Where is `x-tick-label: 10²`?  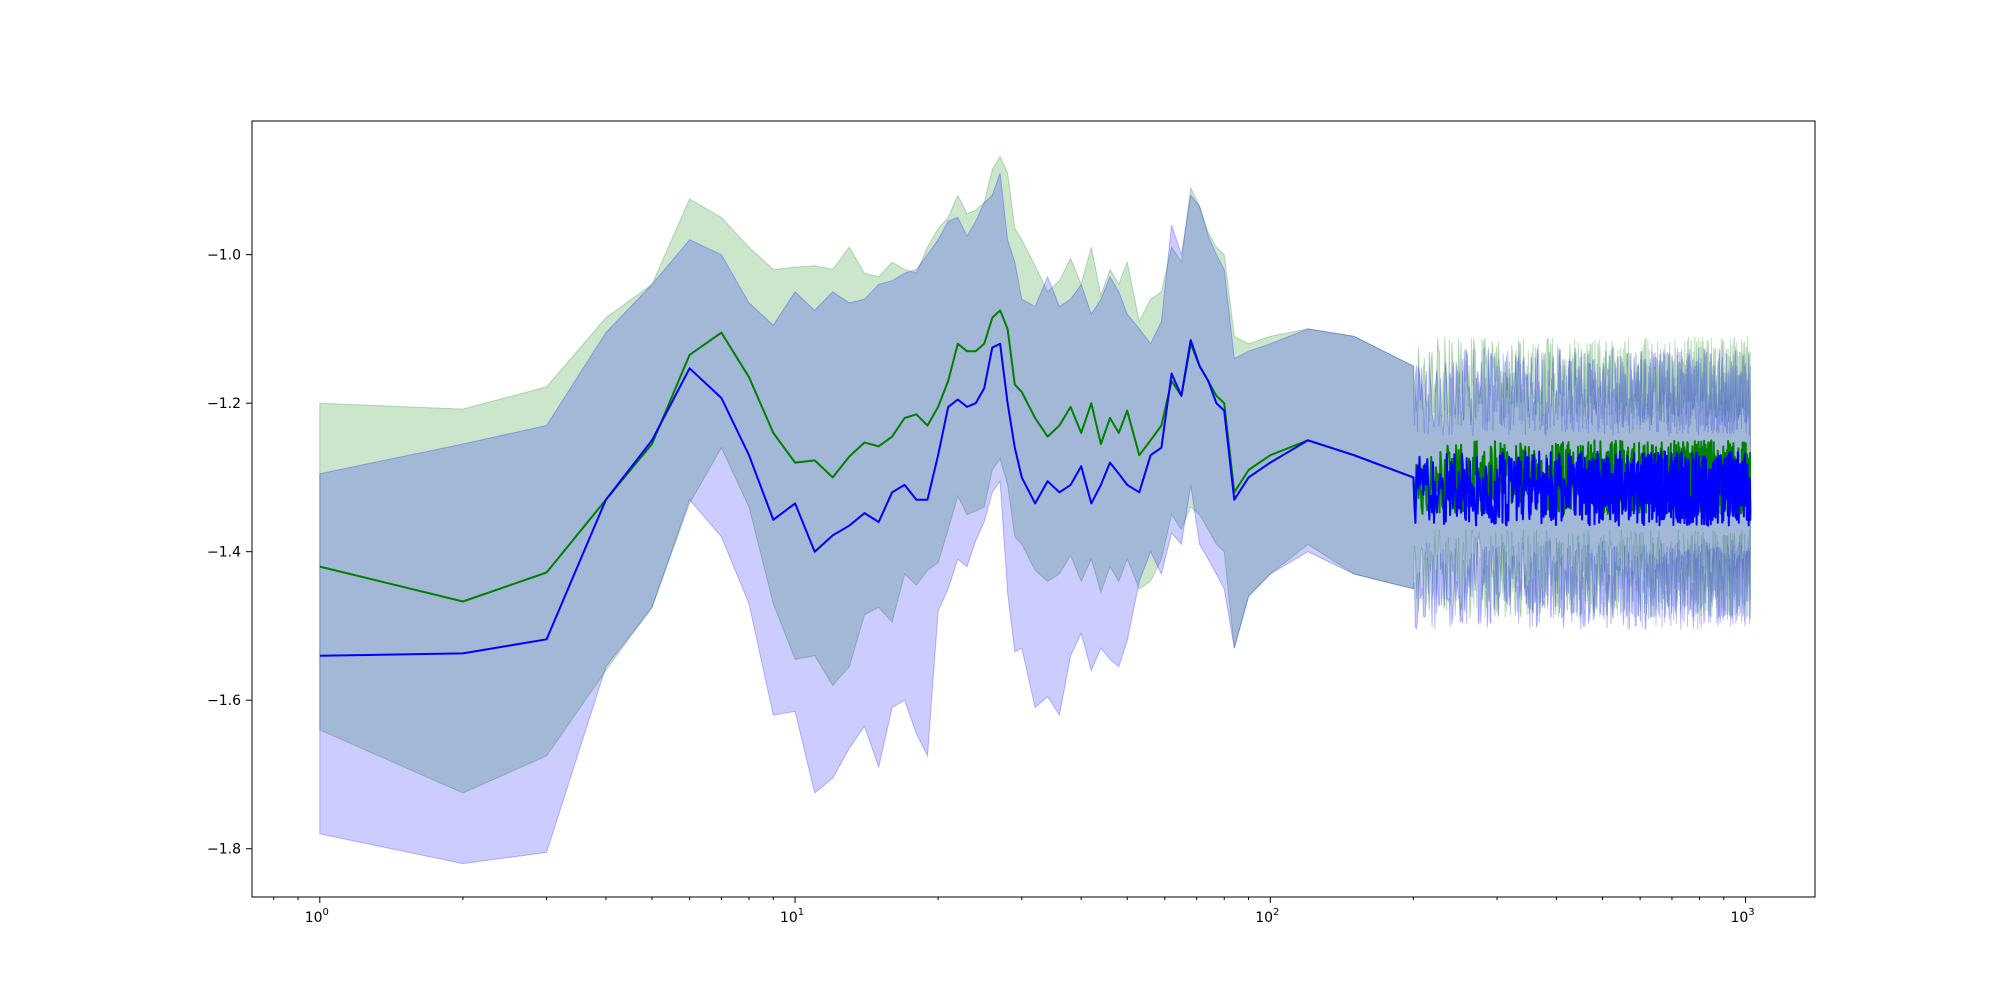
x-tick-label: 10² is located at coordinates (1267, 916).